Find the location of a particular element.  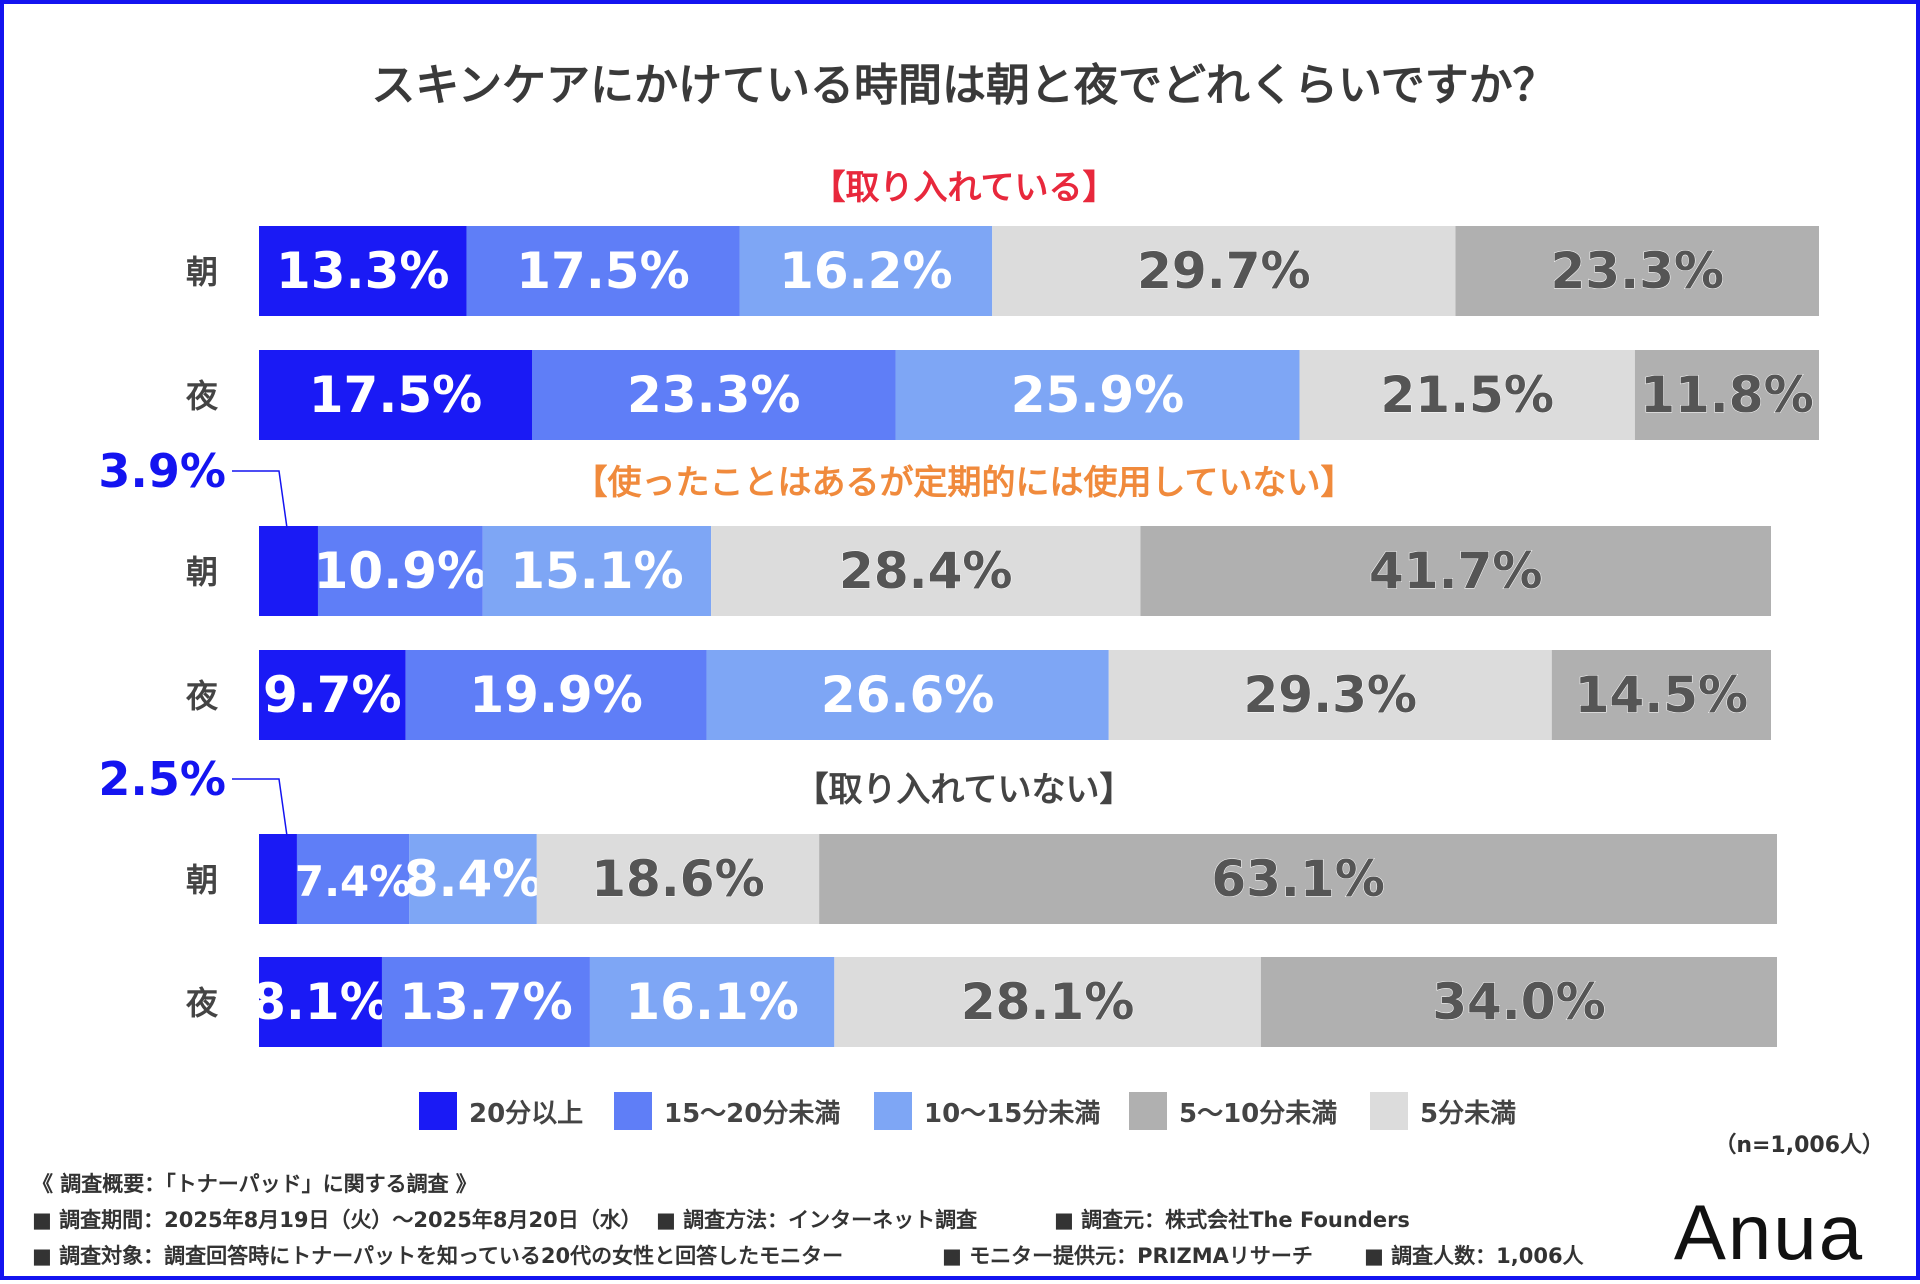

legend-item: 5分未満 is located at coordinates (1443, 1111).